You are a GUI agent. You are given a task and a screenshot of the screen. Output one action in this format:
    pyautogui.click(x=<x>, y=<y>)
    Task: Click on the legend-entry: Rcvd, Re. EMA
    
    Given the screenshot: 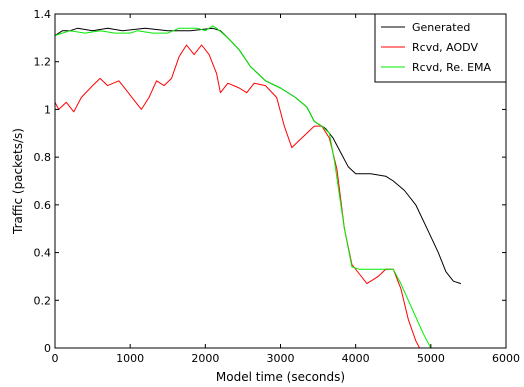 What is the action you would take?
    pyautogui.click(x=452, y=67)
    